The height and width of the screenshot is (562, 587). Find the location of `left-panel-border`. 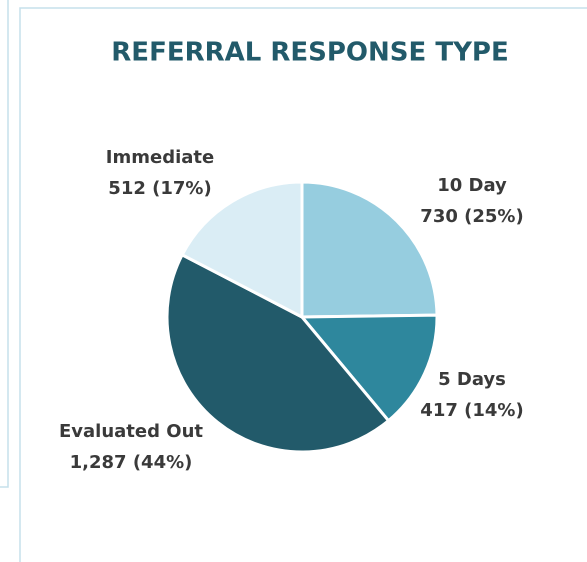

left-panel-border is located at coordinates (4, 244).